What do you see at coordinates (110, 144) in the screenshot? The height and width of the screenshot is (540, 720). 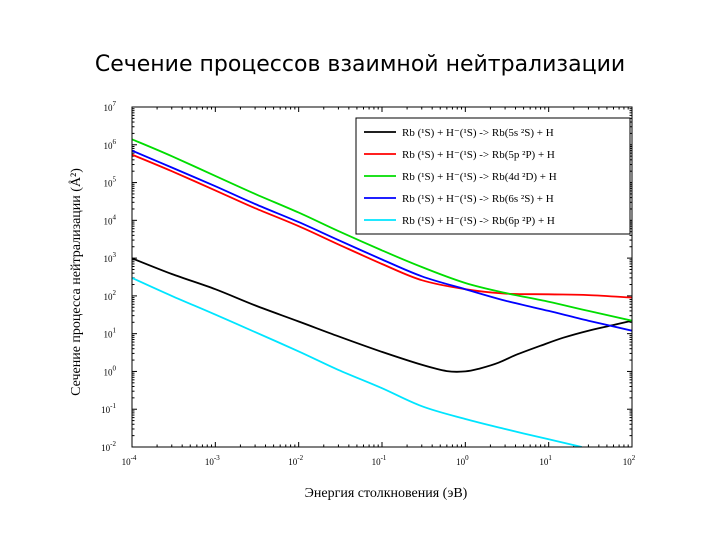 I see `y-tick-label: 10⁶` at bounding box center [110, 144].